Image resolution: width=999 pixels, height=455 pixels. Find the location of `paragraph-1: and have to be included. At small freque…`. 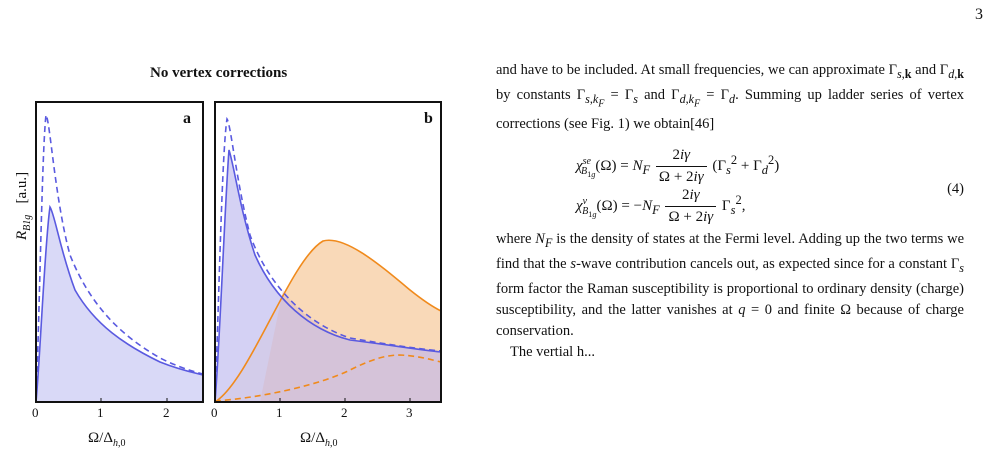

paragraph-1: and have to be included. At small freque… is located at coordinates (730, 97).